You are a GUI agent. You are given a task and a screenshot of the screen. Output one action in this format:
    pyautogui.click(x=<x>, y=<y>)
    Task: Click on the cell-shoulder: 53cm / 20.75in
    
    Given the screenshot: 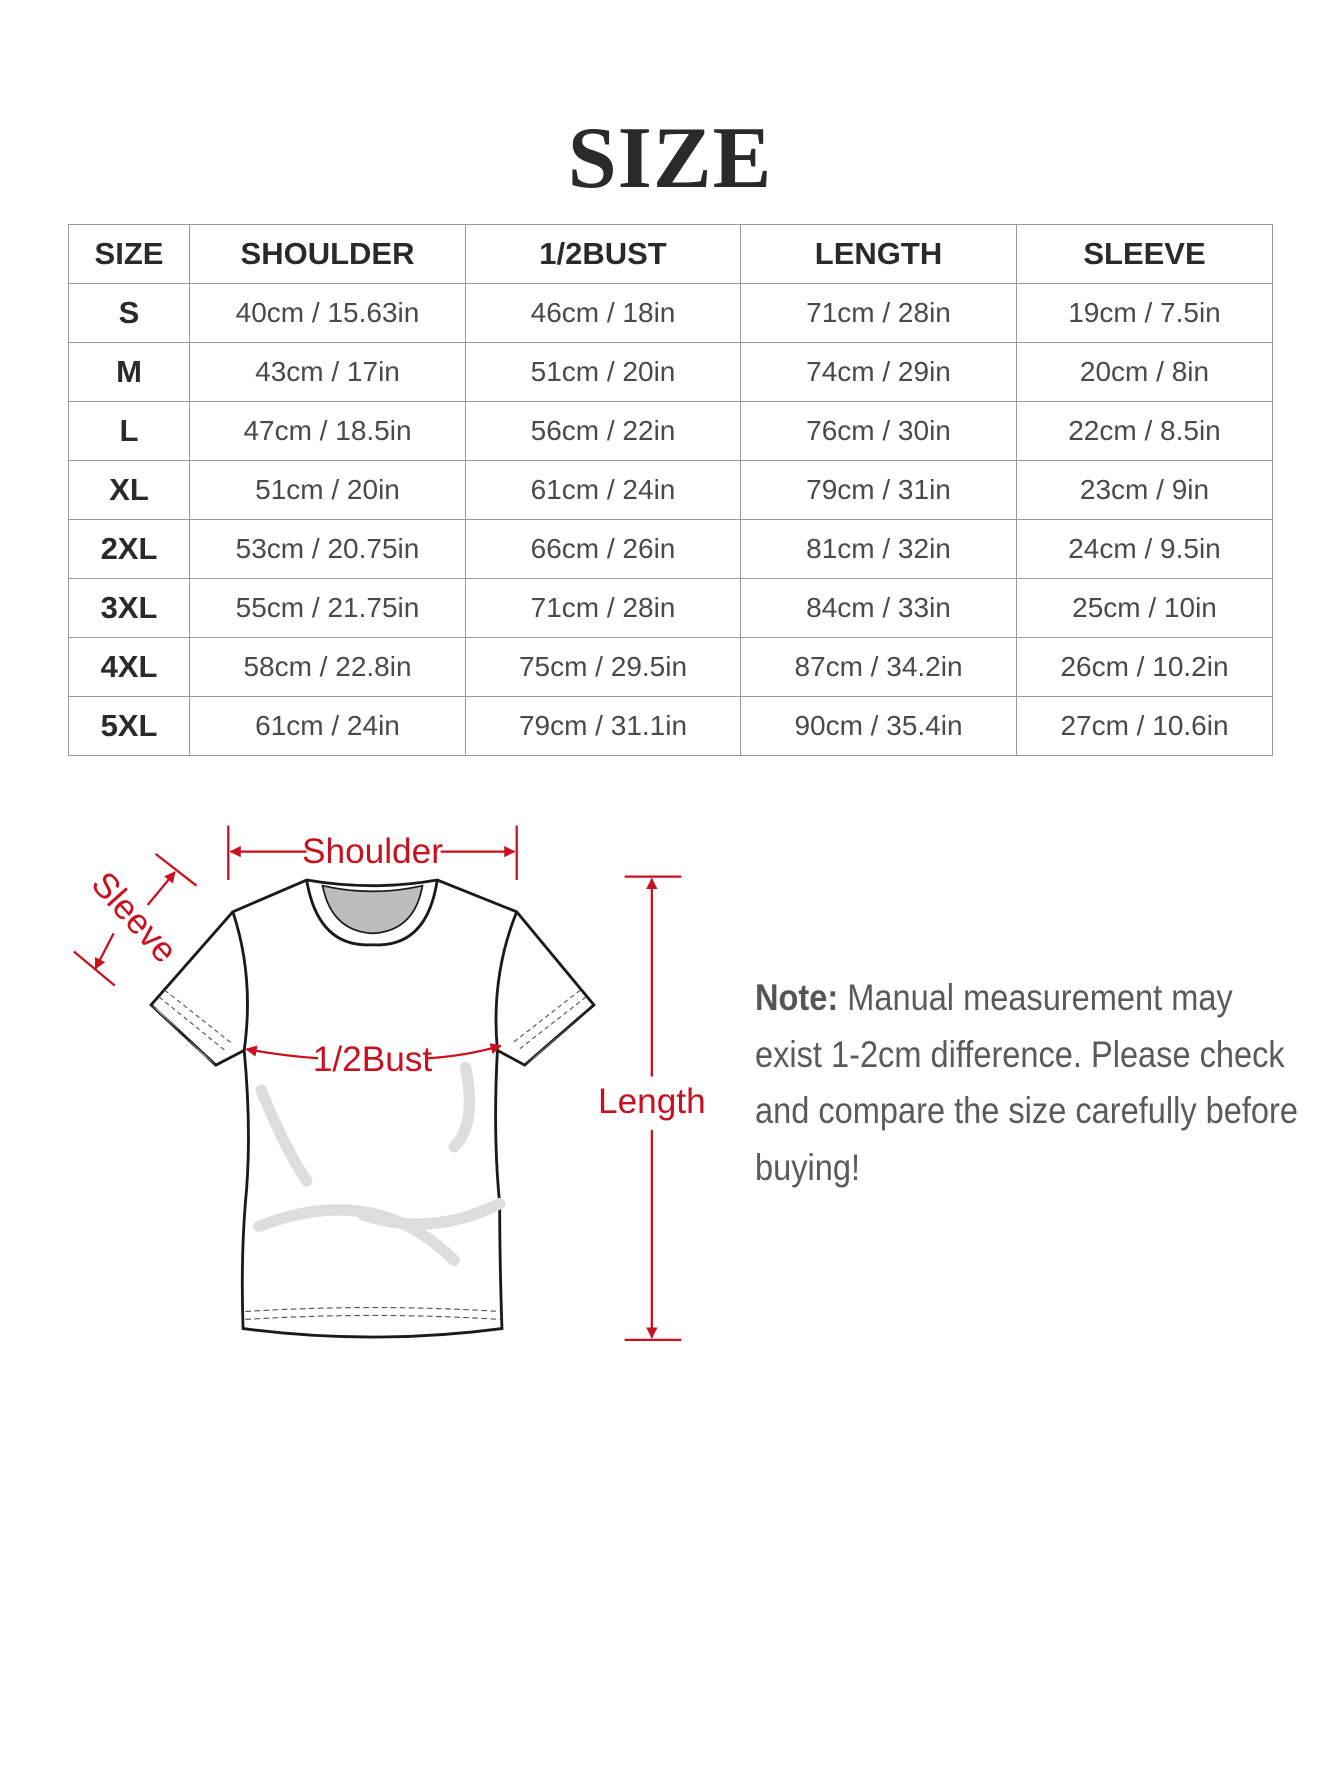 What is the action you would take?
    pyautogui.click(x=327, y=549)
    